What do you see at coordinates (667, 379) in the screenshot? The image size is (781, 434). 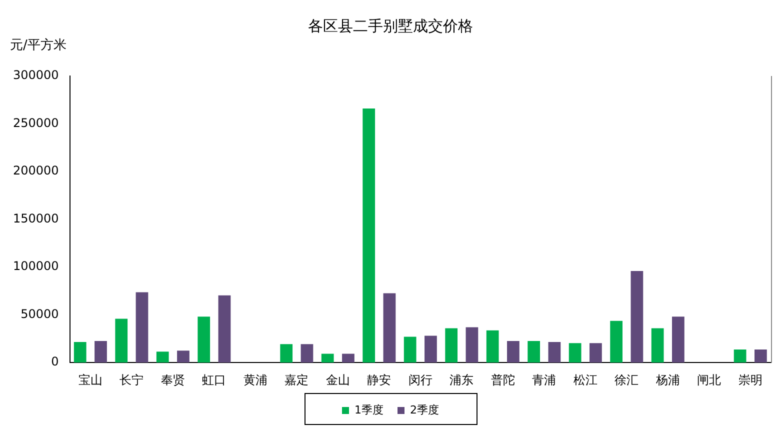 I see `x-tick-label: 杨浦` at bounding box center [667, 379].